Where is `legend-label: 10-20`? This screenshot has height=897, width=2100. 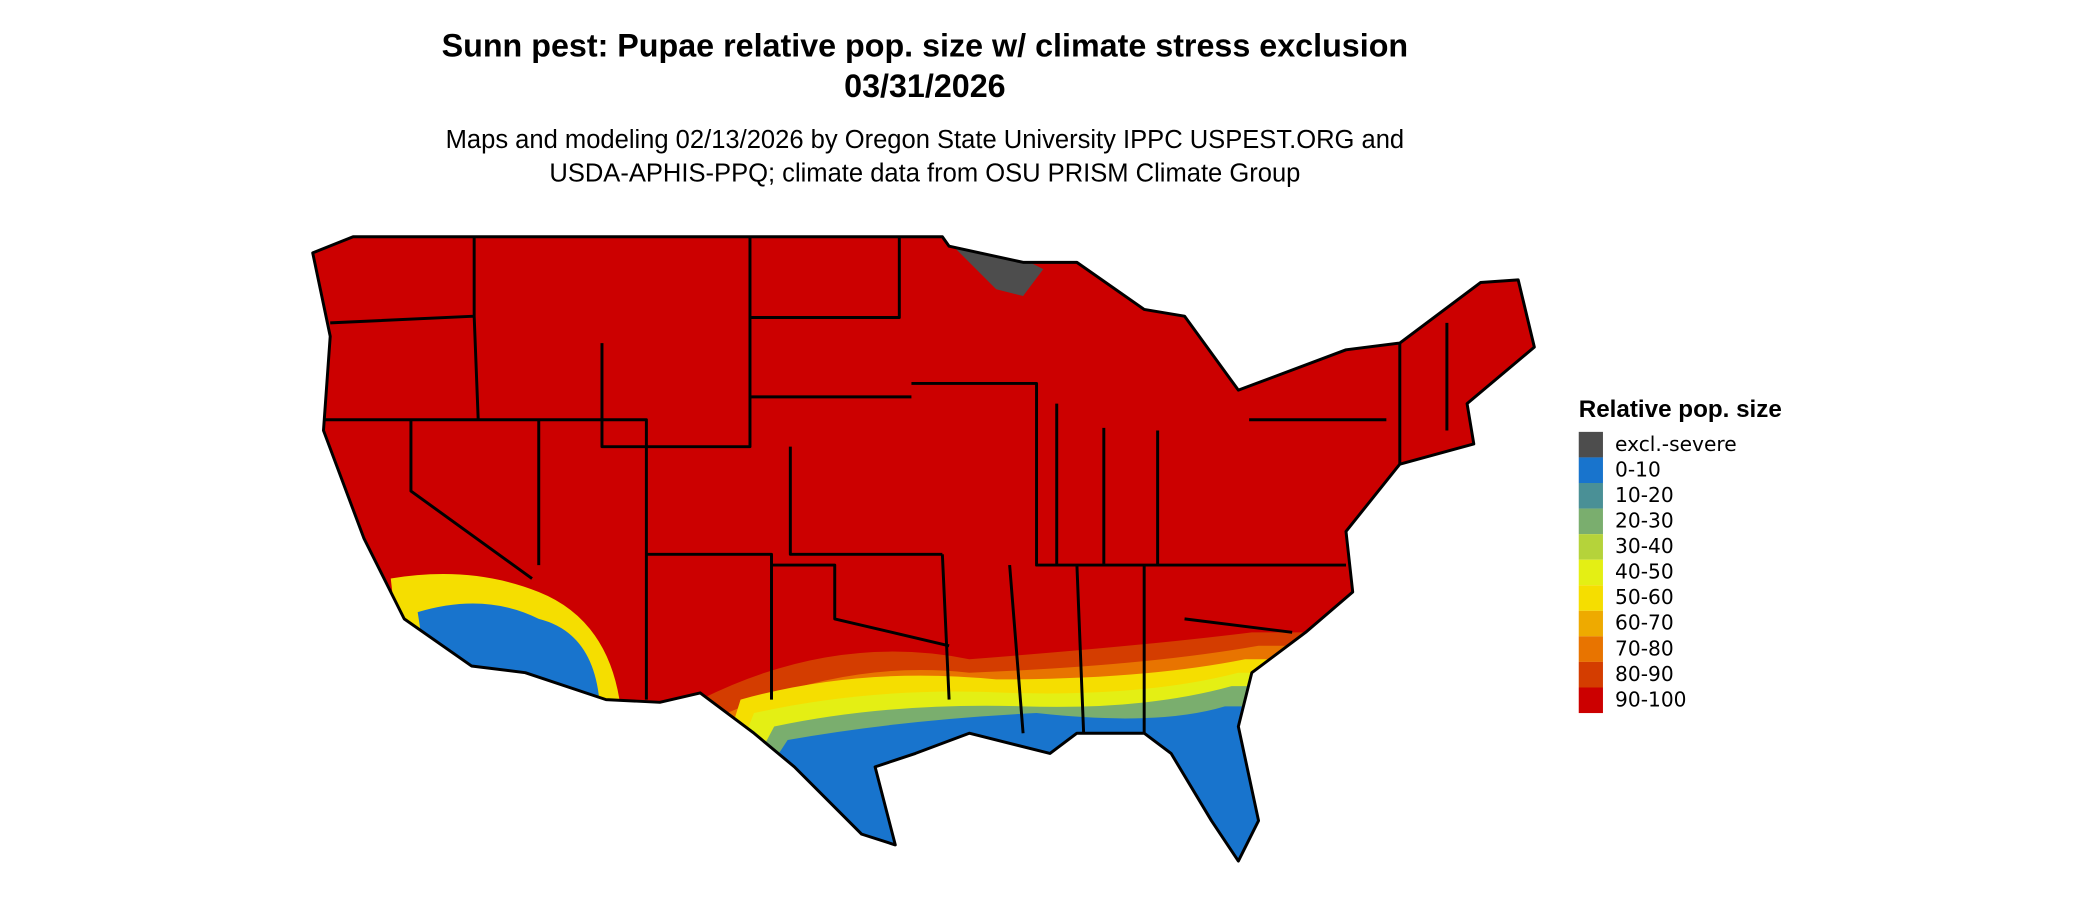
legend-label: 10-20 is located at coordinates (1644, 495).